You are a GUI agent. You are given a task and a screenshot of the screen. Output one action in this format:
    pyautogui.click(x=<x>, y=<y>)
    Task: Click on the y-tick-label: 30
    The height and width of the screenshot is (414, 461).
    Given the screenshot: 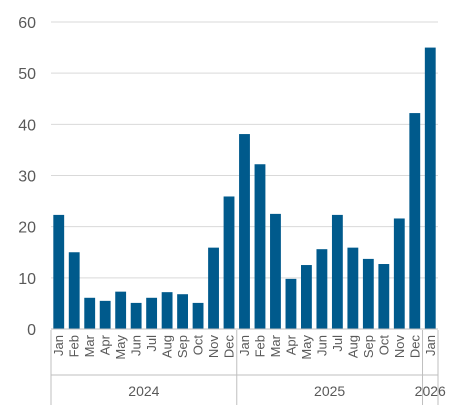 What is the action you would take?
    pyautogui.click(x=27, y=177)
    